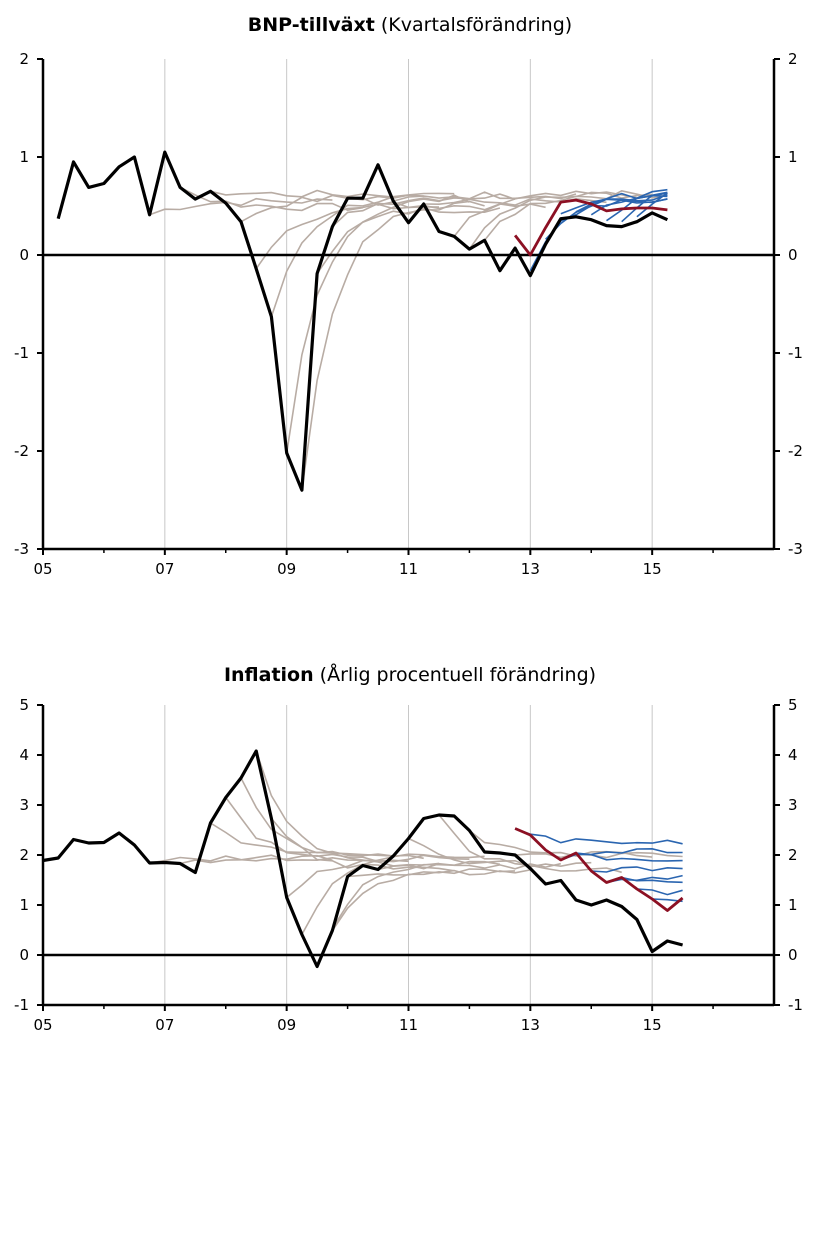 Image resolution: width=820 pixels, height=1244 pixels. Describe the element at coordinates (793, 705) in the screenshot. I see `y-tick-label-right: 5` at that location.